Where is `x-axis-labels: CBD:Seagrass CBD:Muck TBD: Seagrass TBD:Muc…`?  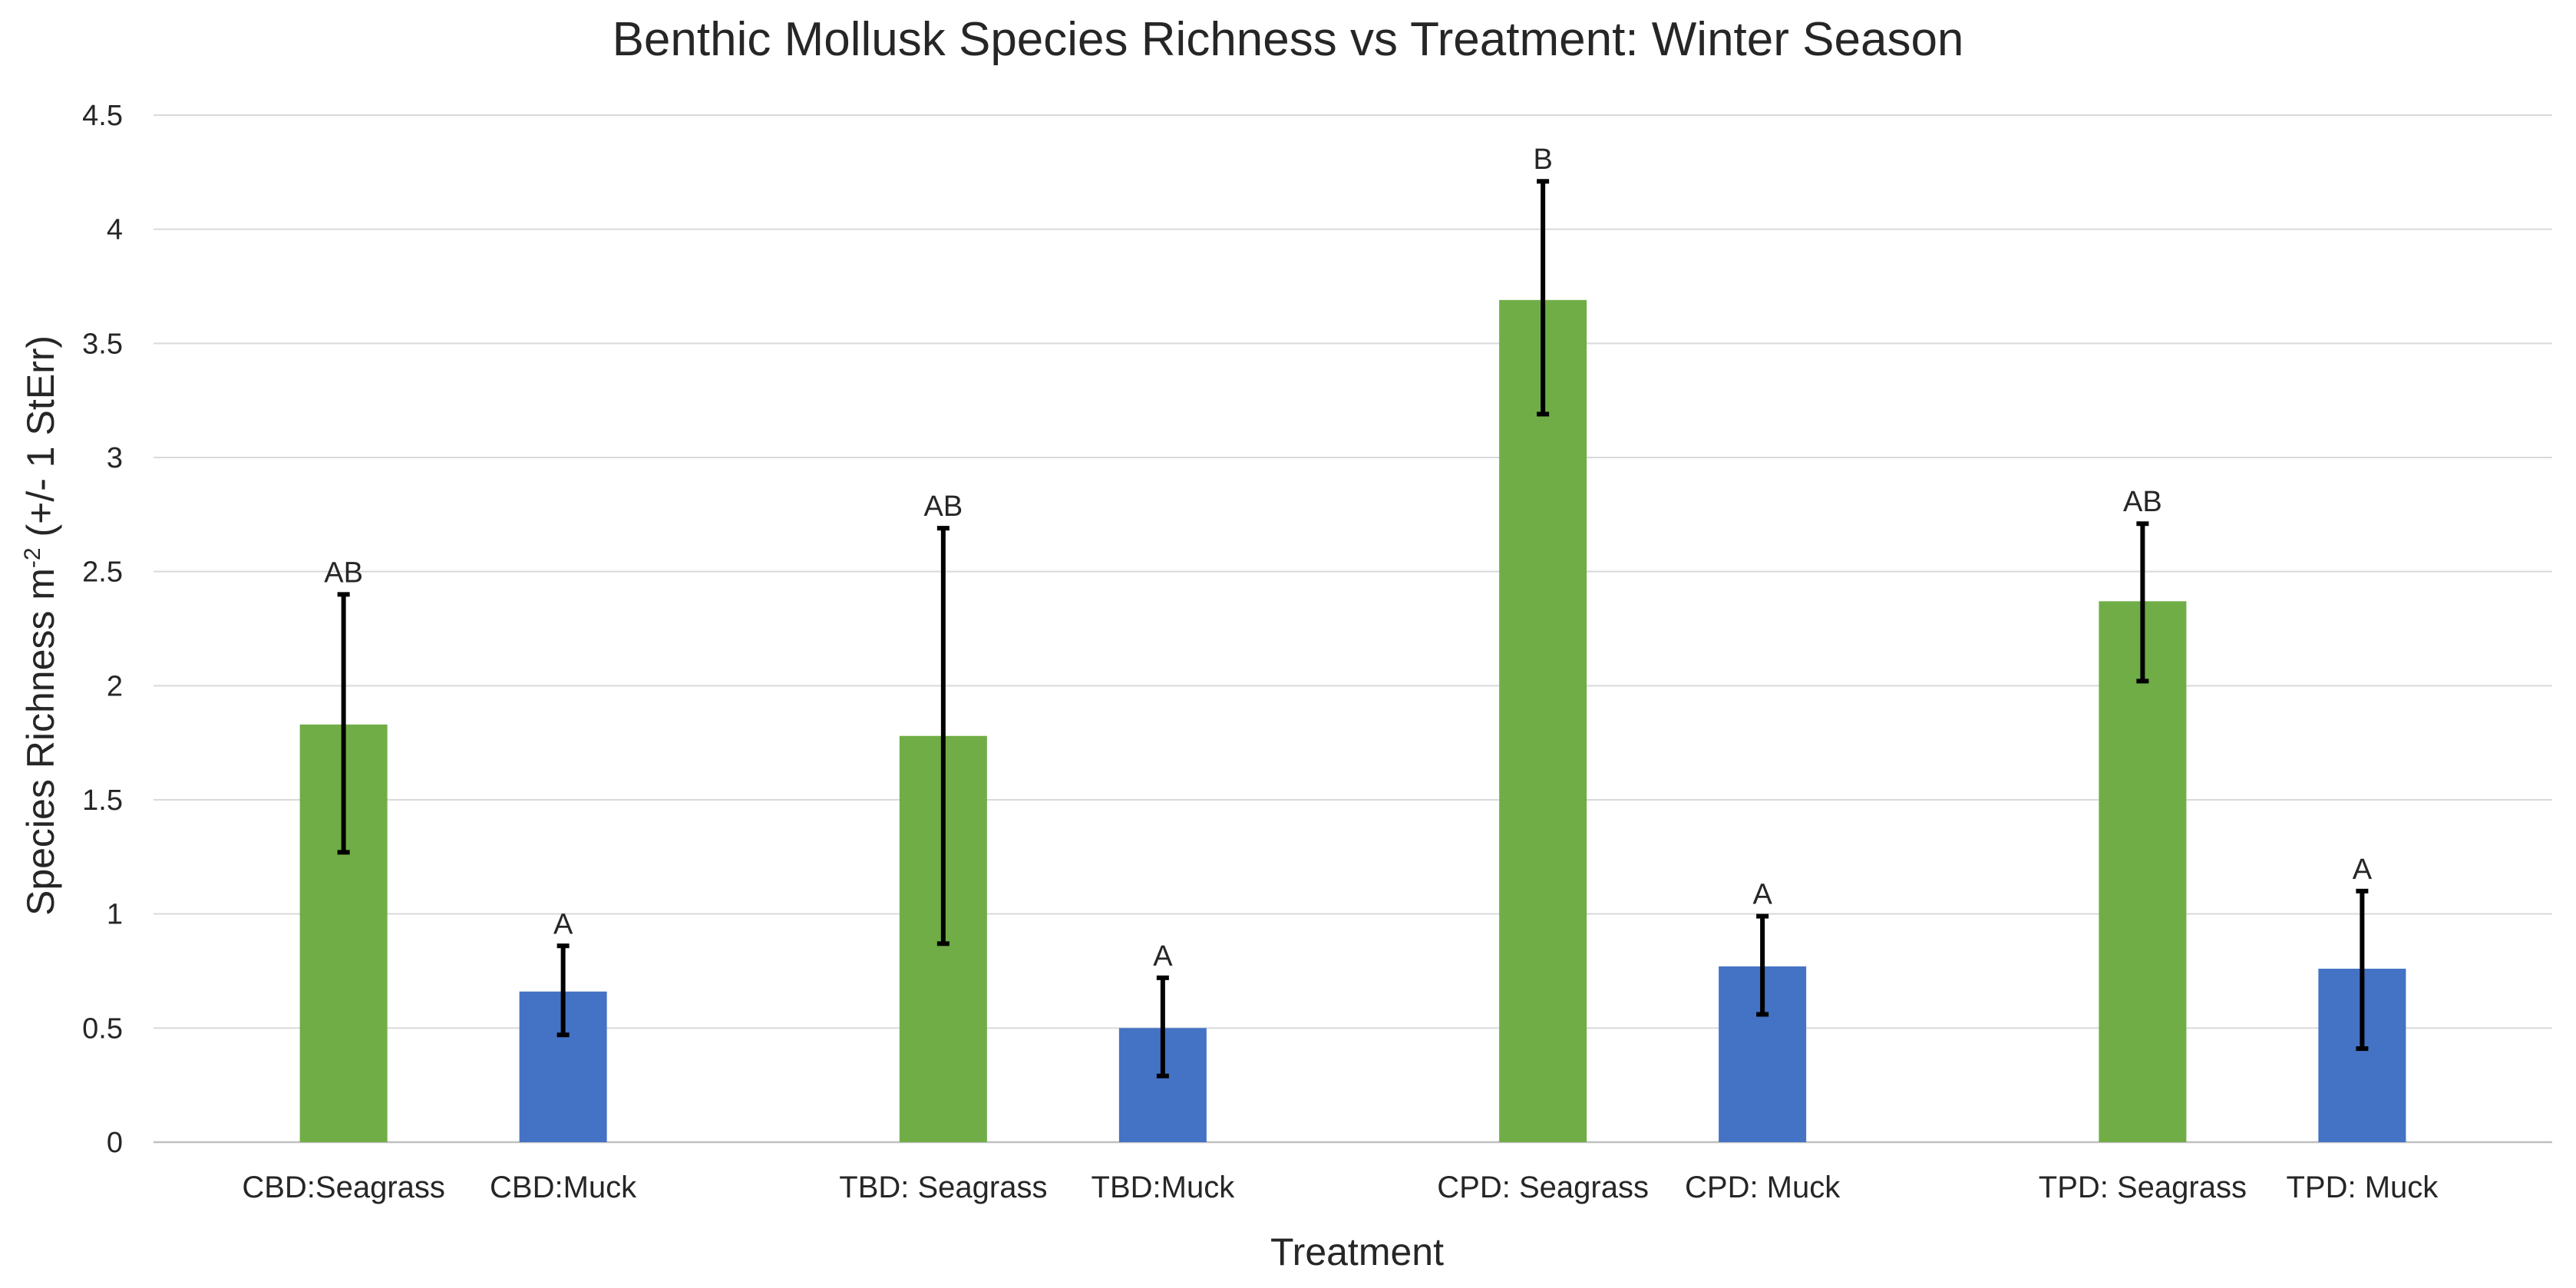
x-axis-labels: CBD:Seagrass CBD:Muck TBD: Seagrass TBD:Muc… is located at coordinates (1340, 1187).